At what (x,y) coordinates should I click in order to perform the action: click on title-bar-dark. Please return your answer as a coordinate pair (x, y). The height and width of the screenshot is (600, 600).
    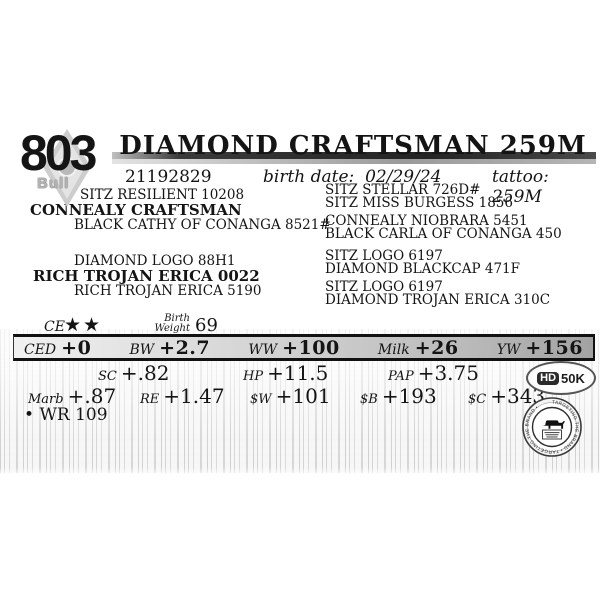
    Looking at the image, I should click on (354, 155).